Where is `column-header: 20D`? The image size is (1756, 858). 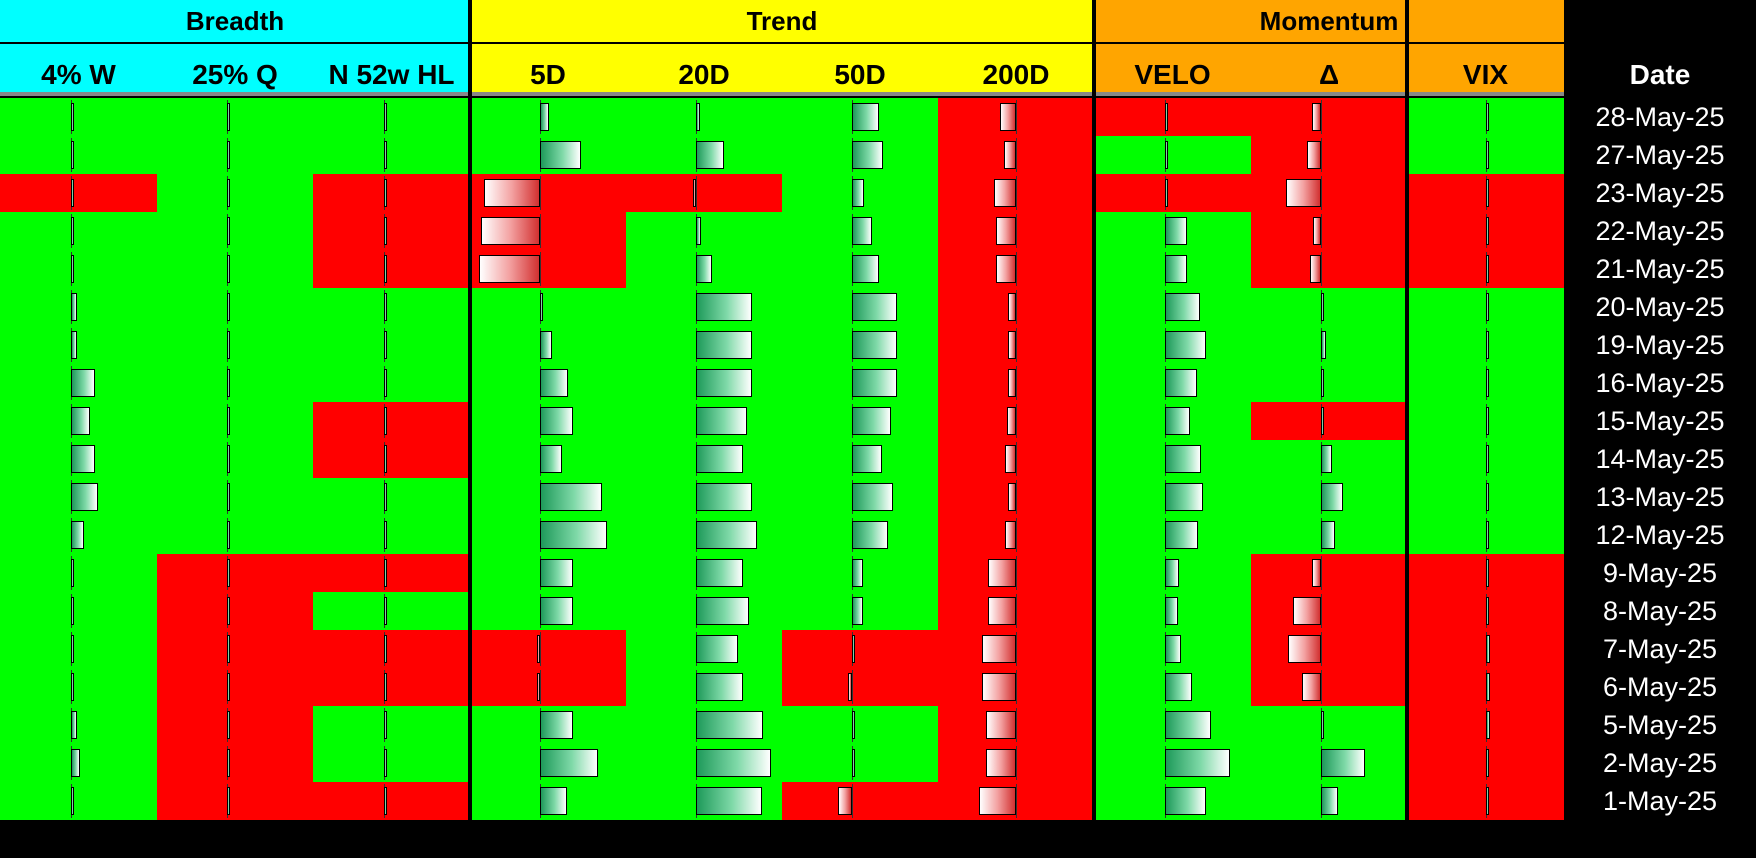
column-header: 20D is located at coordinates (704, 74).